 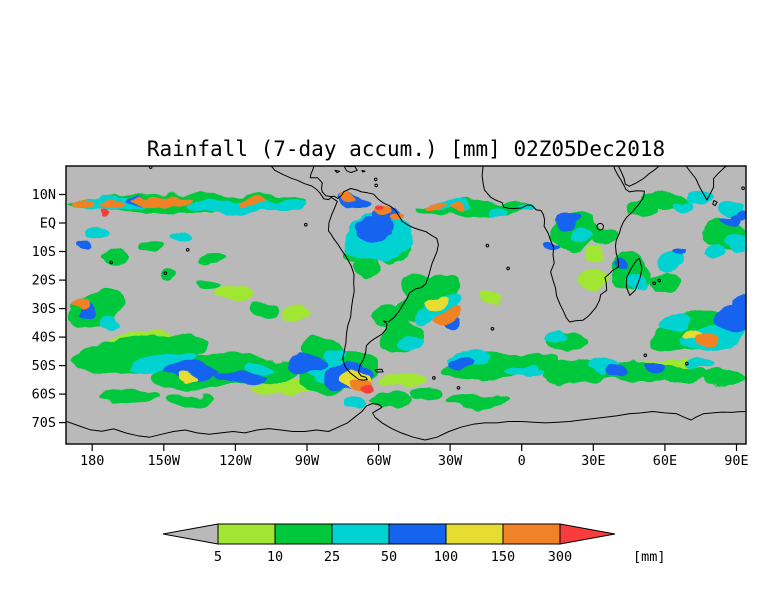 What do you see at coordinates (337, 171) in the screenshot?
I see `coastline-jamaica` at bounding box center [337, 171].